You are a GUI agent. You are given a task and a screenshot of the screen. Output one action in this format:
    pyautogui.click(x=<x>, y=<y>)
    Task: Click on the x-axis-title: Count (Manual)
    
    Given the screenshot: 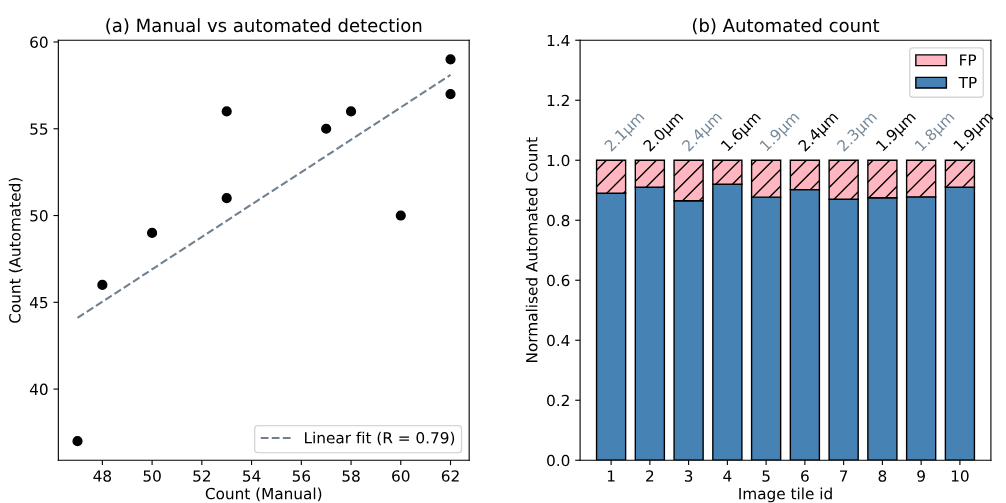 What is the action you would take?
    pyautogui.click(x=263, y=494)
    